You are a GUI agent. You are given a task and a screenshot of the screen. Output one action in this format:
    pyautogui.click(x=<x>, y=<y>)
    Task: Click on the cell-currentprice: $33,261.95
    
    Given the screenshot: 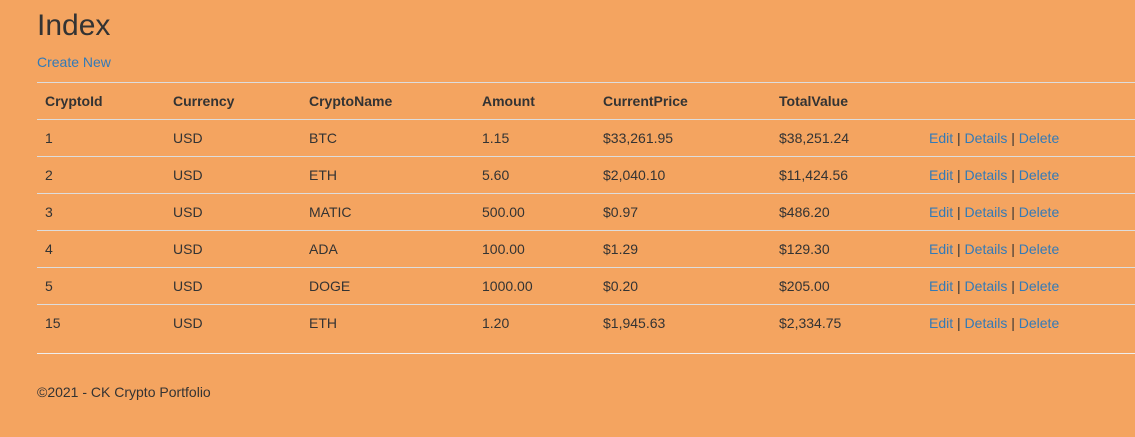 What is the action you would take?
    pyautogui.click(x=683, y=138)
    